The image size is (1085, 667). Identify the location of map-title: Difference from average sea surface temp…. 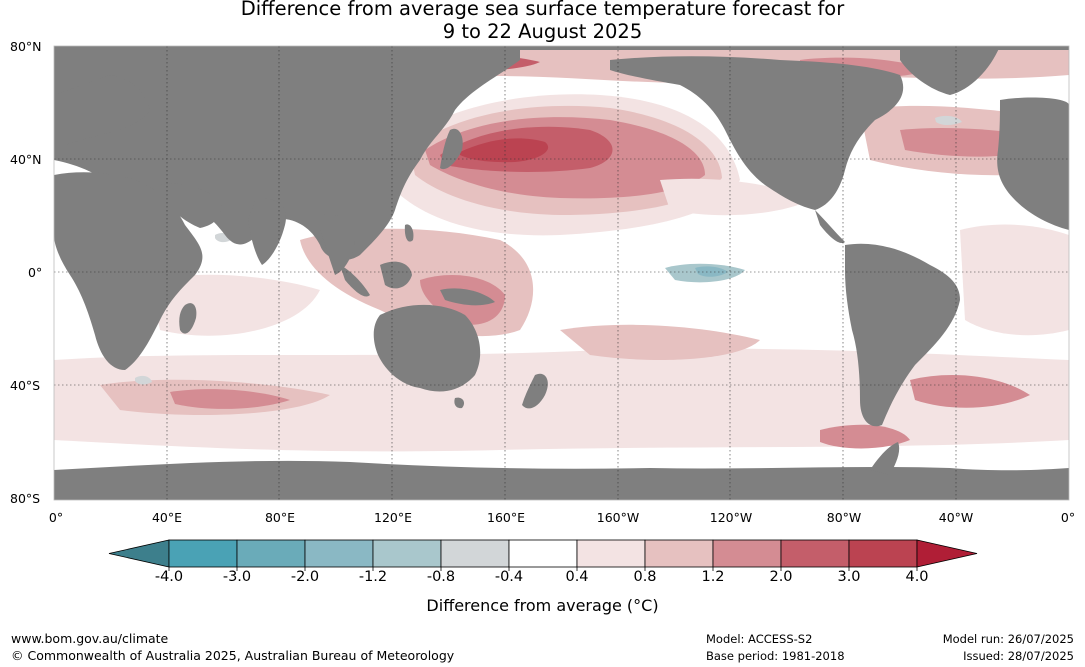
(542, 21).